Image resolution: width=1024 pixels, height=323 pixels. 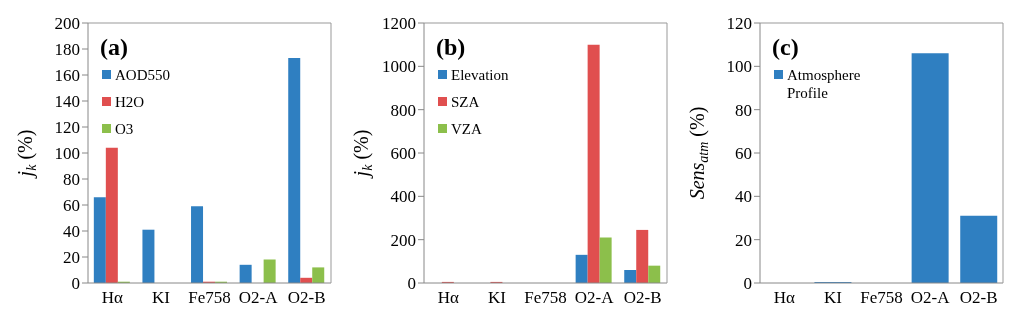 What do you see at coordinates (67, 50) in the screenshot?
I see `y-tick-label: 180` at bounding box center [67, 50].